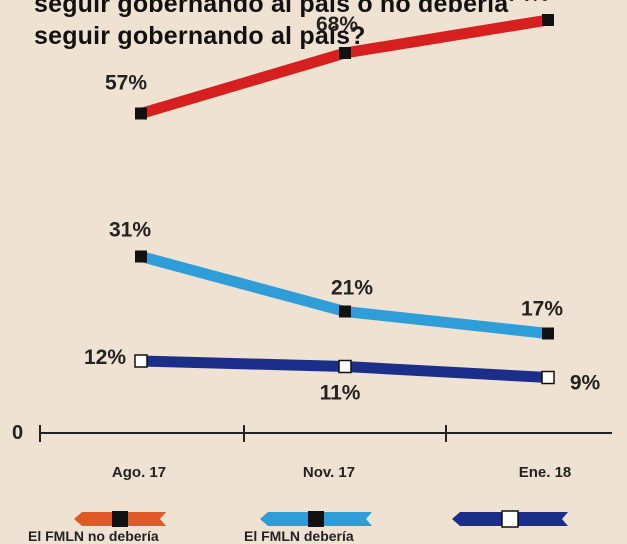  Describe the element at coordinates (542, 309) in the screenshot. I see `data-label: 17%` at that location.